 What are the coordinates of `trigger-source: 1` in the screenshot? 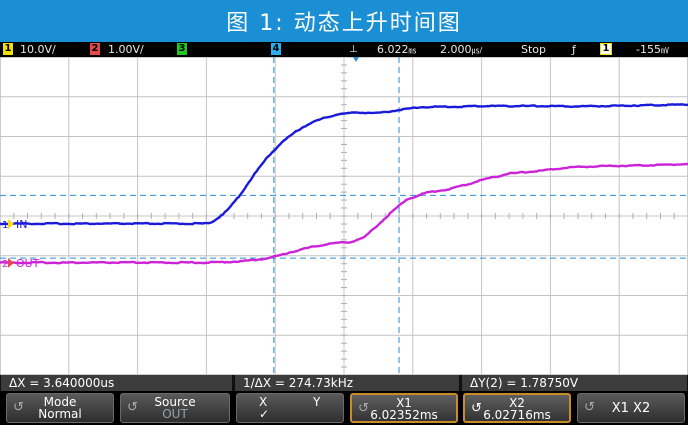 It's located at (606, 49).